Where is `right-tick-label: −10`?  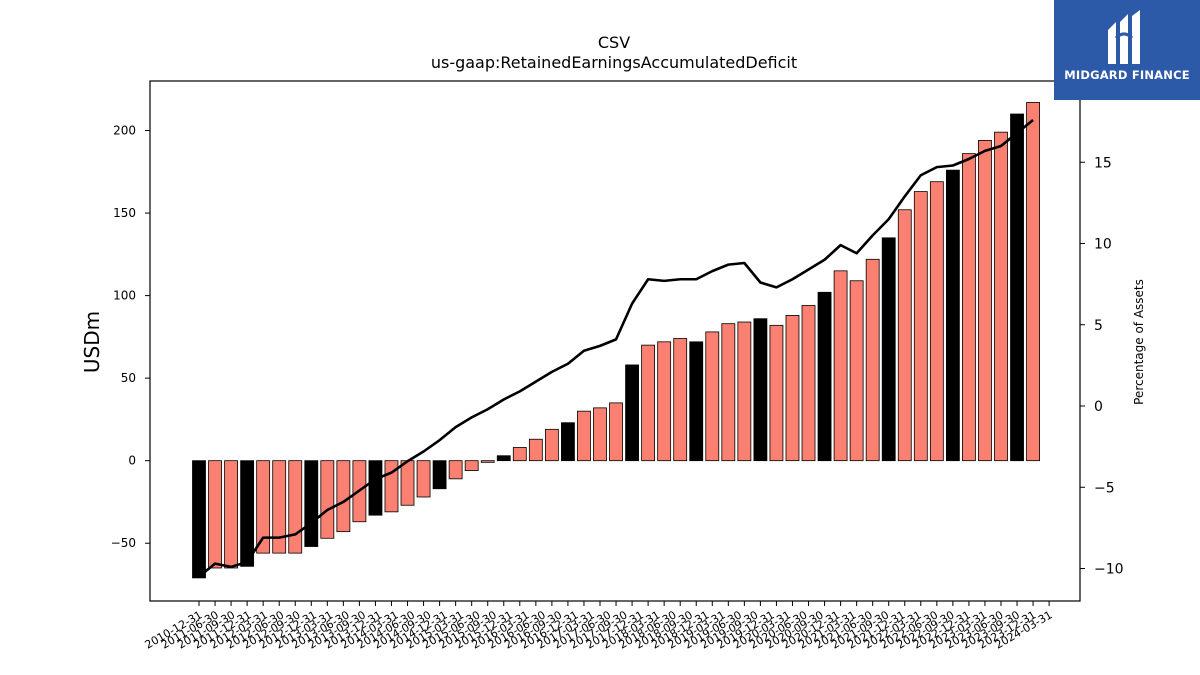 right-tick-label: −10 is located at coordinates (1109, 570).